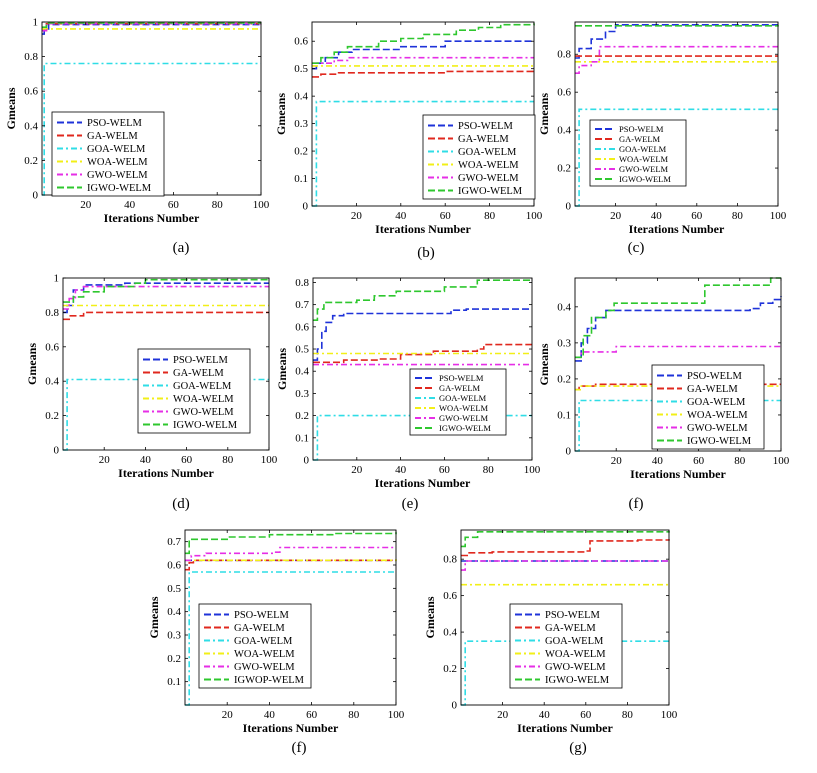 Image resolution: width=817 pixels, height=773 pixels. I want to click on y-tick-label: 0.4, so click(564, 307).